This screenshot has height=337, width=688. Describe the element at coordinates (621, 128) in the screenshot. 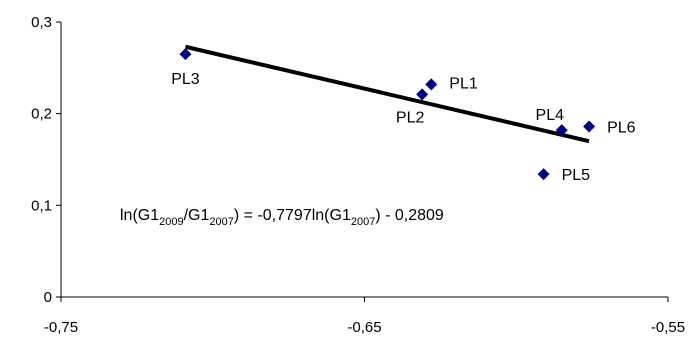

I see `data-label: PL6` at that location.